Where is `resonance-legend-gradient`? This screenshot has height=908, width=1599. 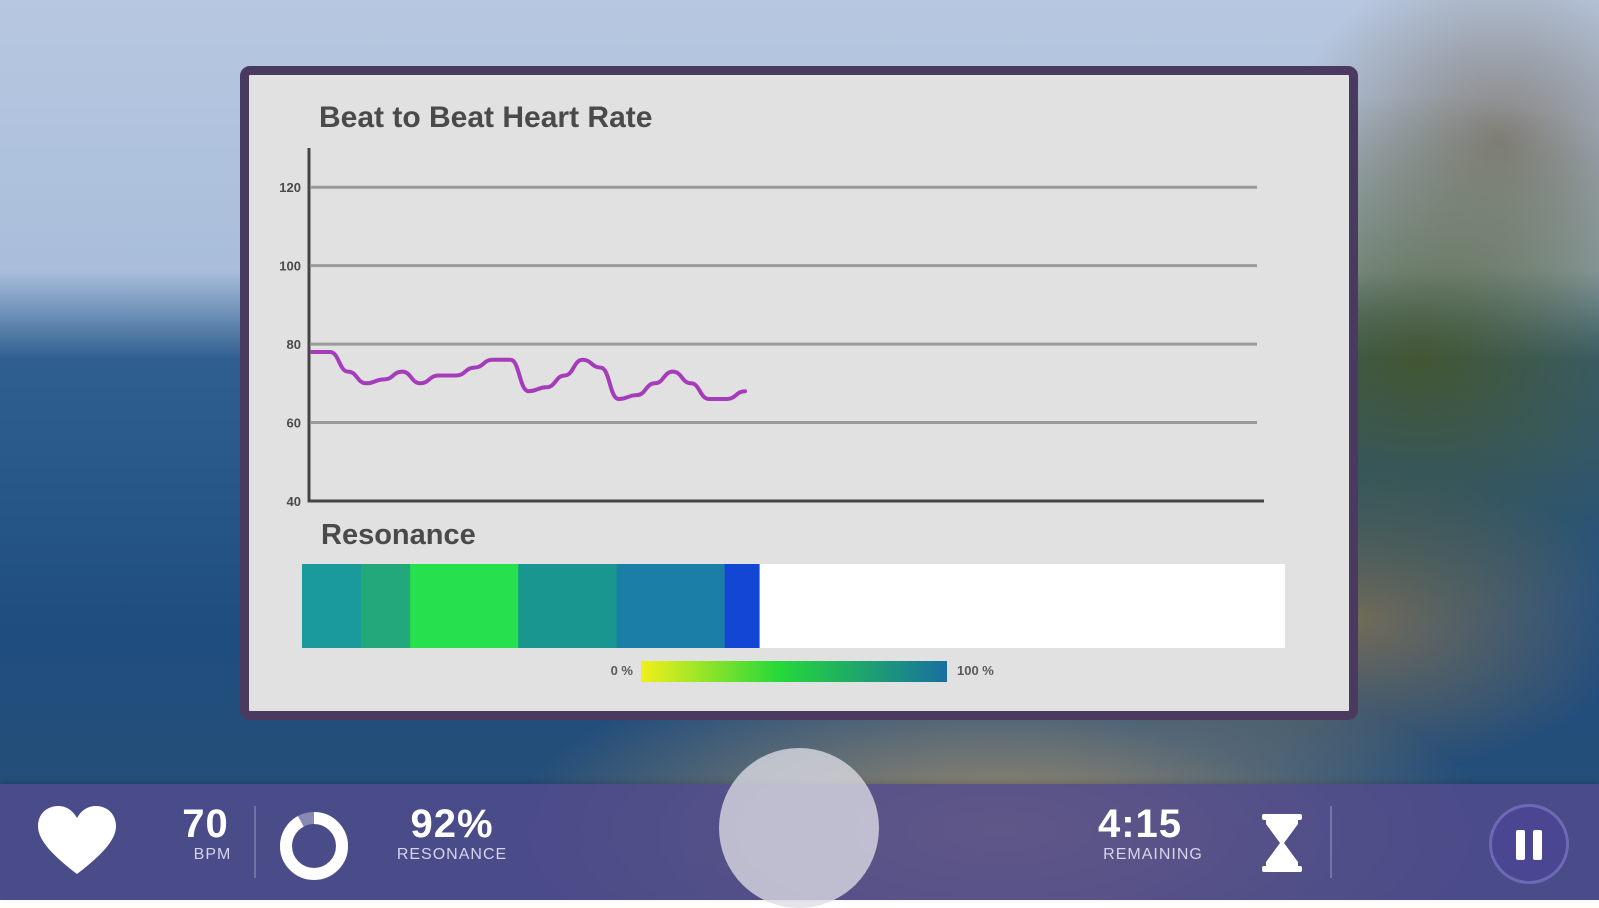
resonance-legend-gradient is located at coordinates (794, 671).